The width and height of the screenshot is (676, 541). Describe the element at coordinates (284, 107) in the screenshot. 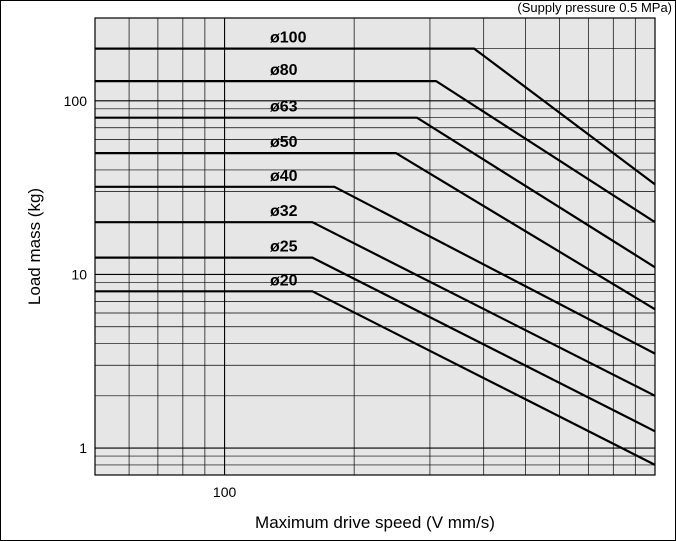

I see `series-label: ø63` at that location.